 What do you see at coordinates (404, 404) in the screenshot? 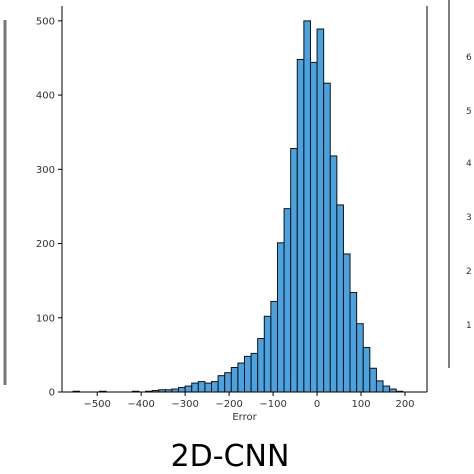
I see `x-tick-label: 200` at bounding box center [404, 404].